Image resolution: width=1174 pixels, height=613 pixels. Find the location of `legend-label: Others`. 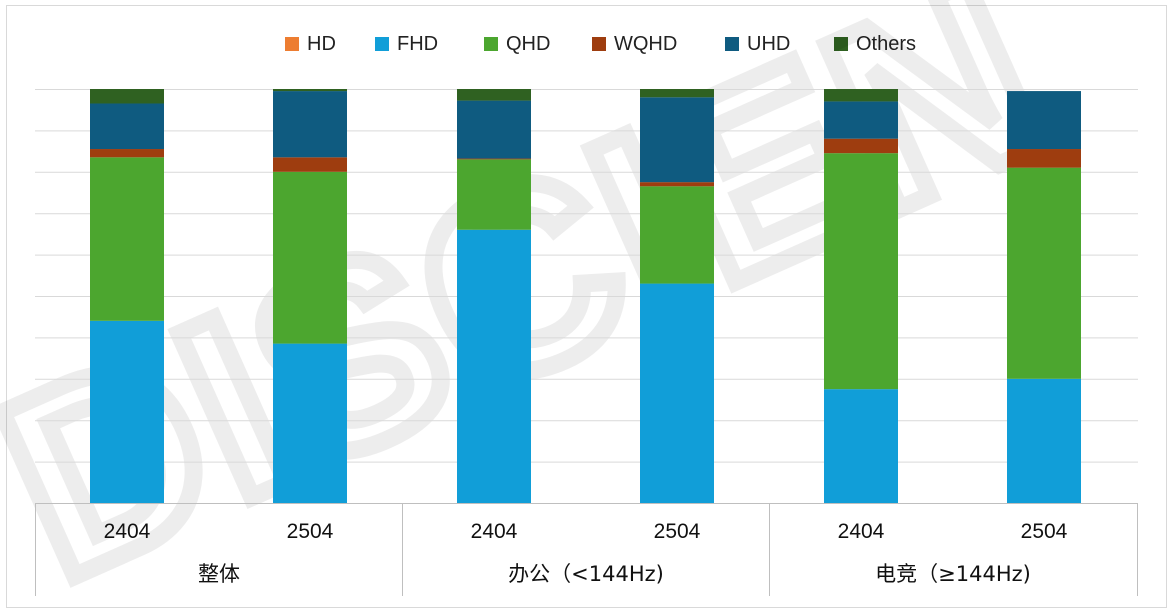

legend-label: Others is located at coordinates (886, 43).